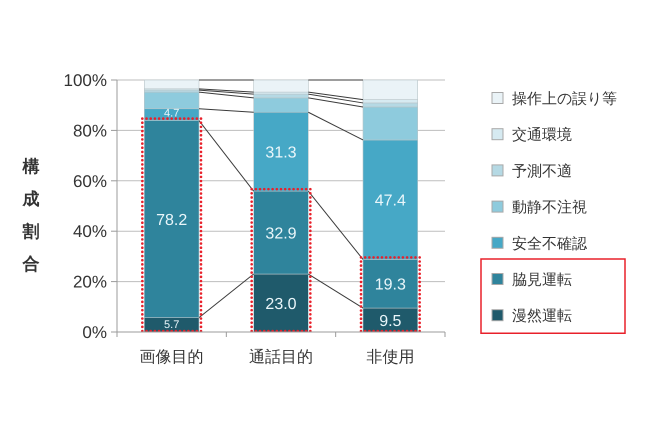 The image size is (650, 433). I want to click on data-label: 19.3, so click(390, 285).